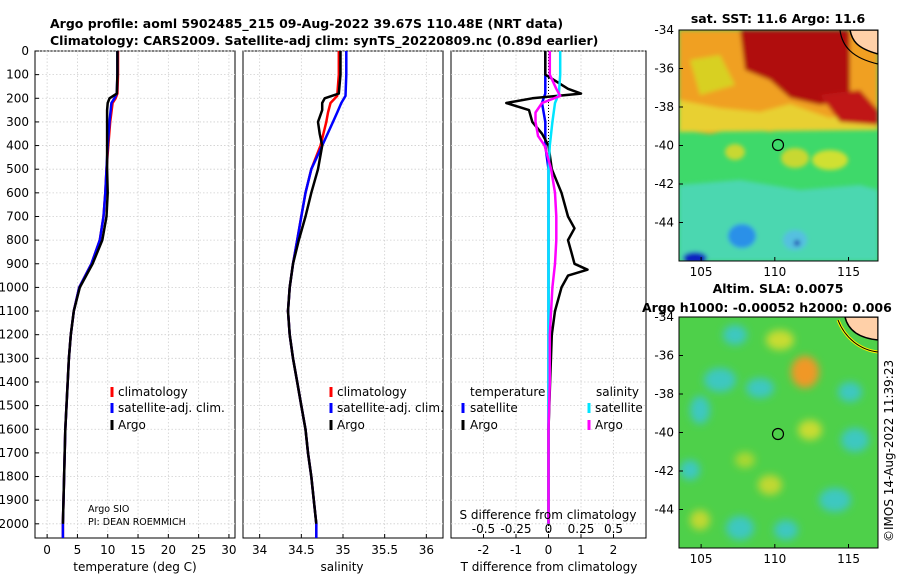 This screenshot has width=900, height=580. I want to click on y-tick-label: 700, so click(17, 216).